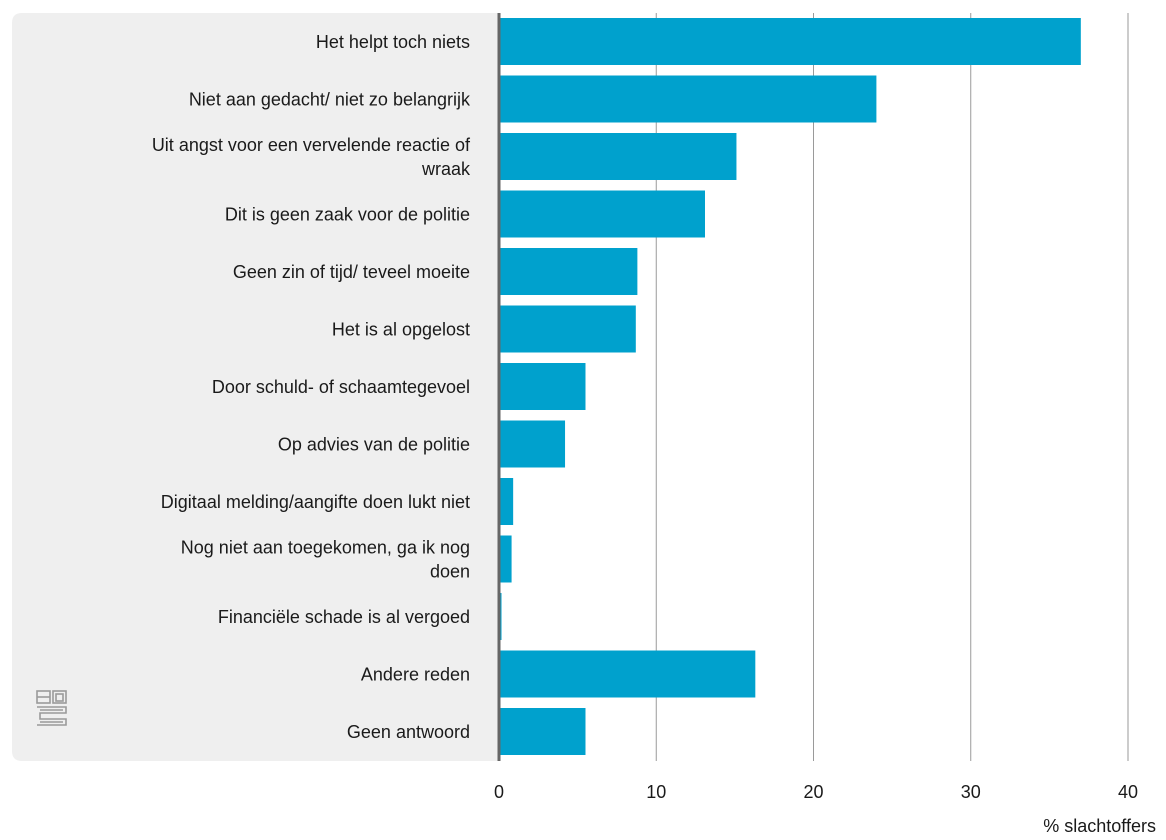  Describe the element at coordinates (499, 792) in the screenshot. I see `x-tick-label: 0` at that location.